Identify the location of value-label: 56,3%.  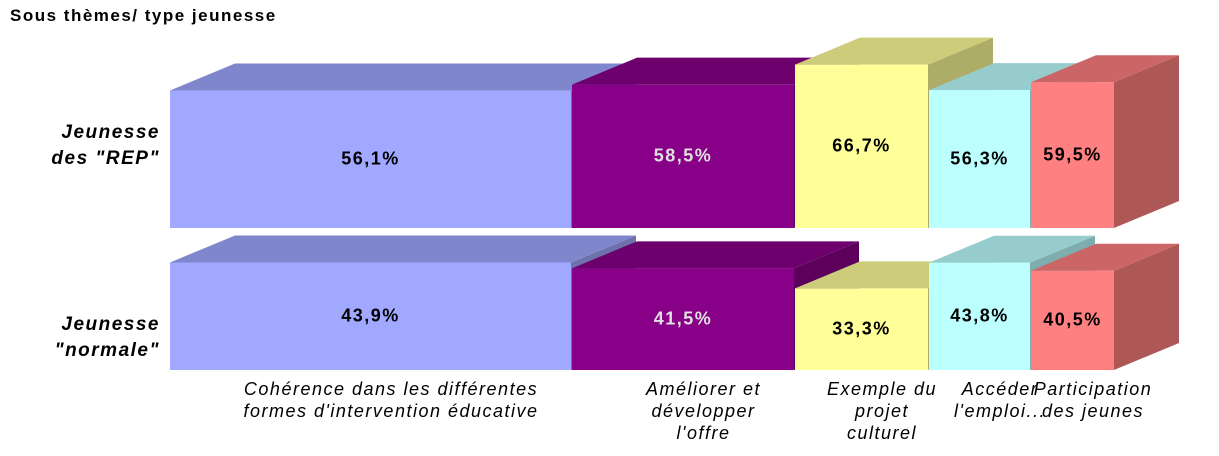
(979, 158).